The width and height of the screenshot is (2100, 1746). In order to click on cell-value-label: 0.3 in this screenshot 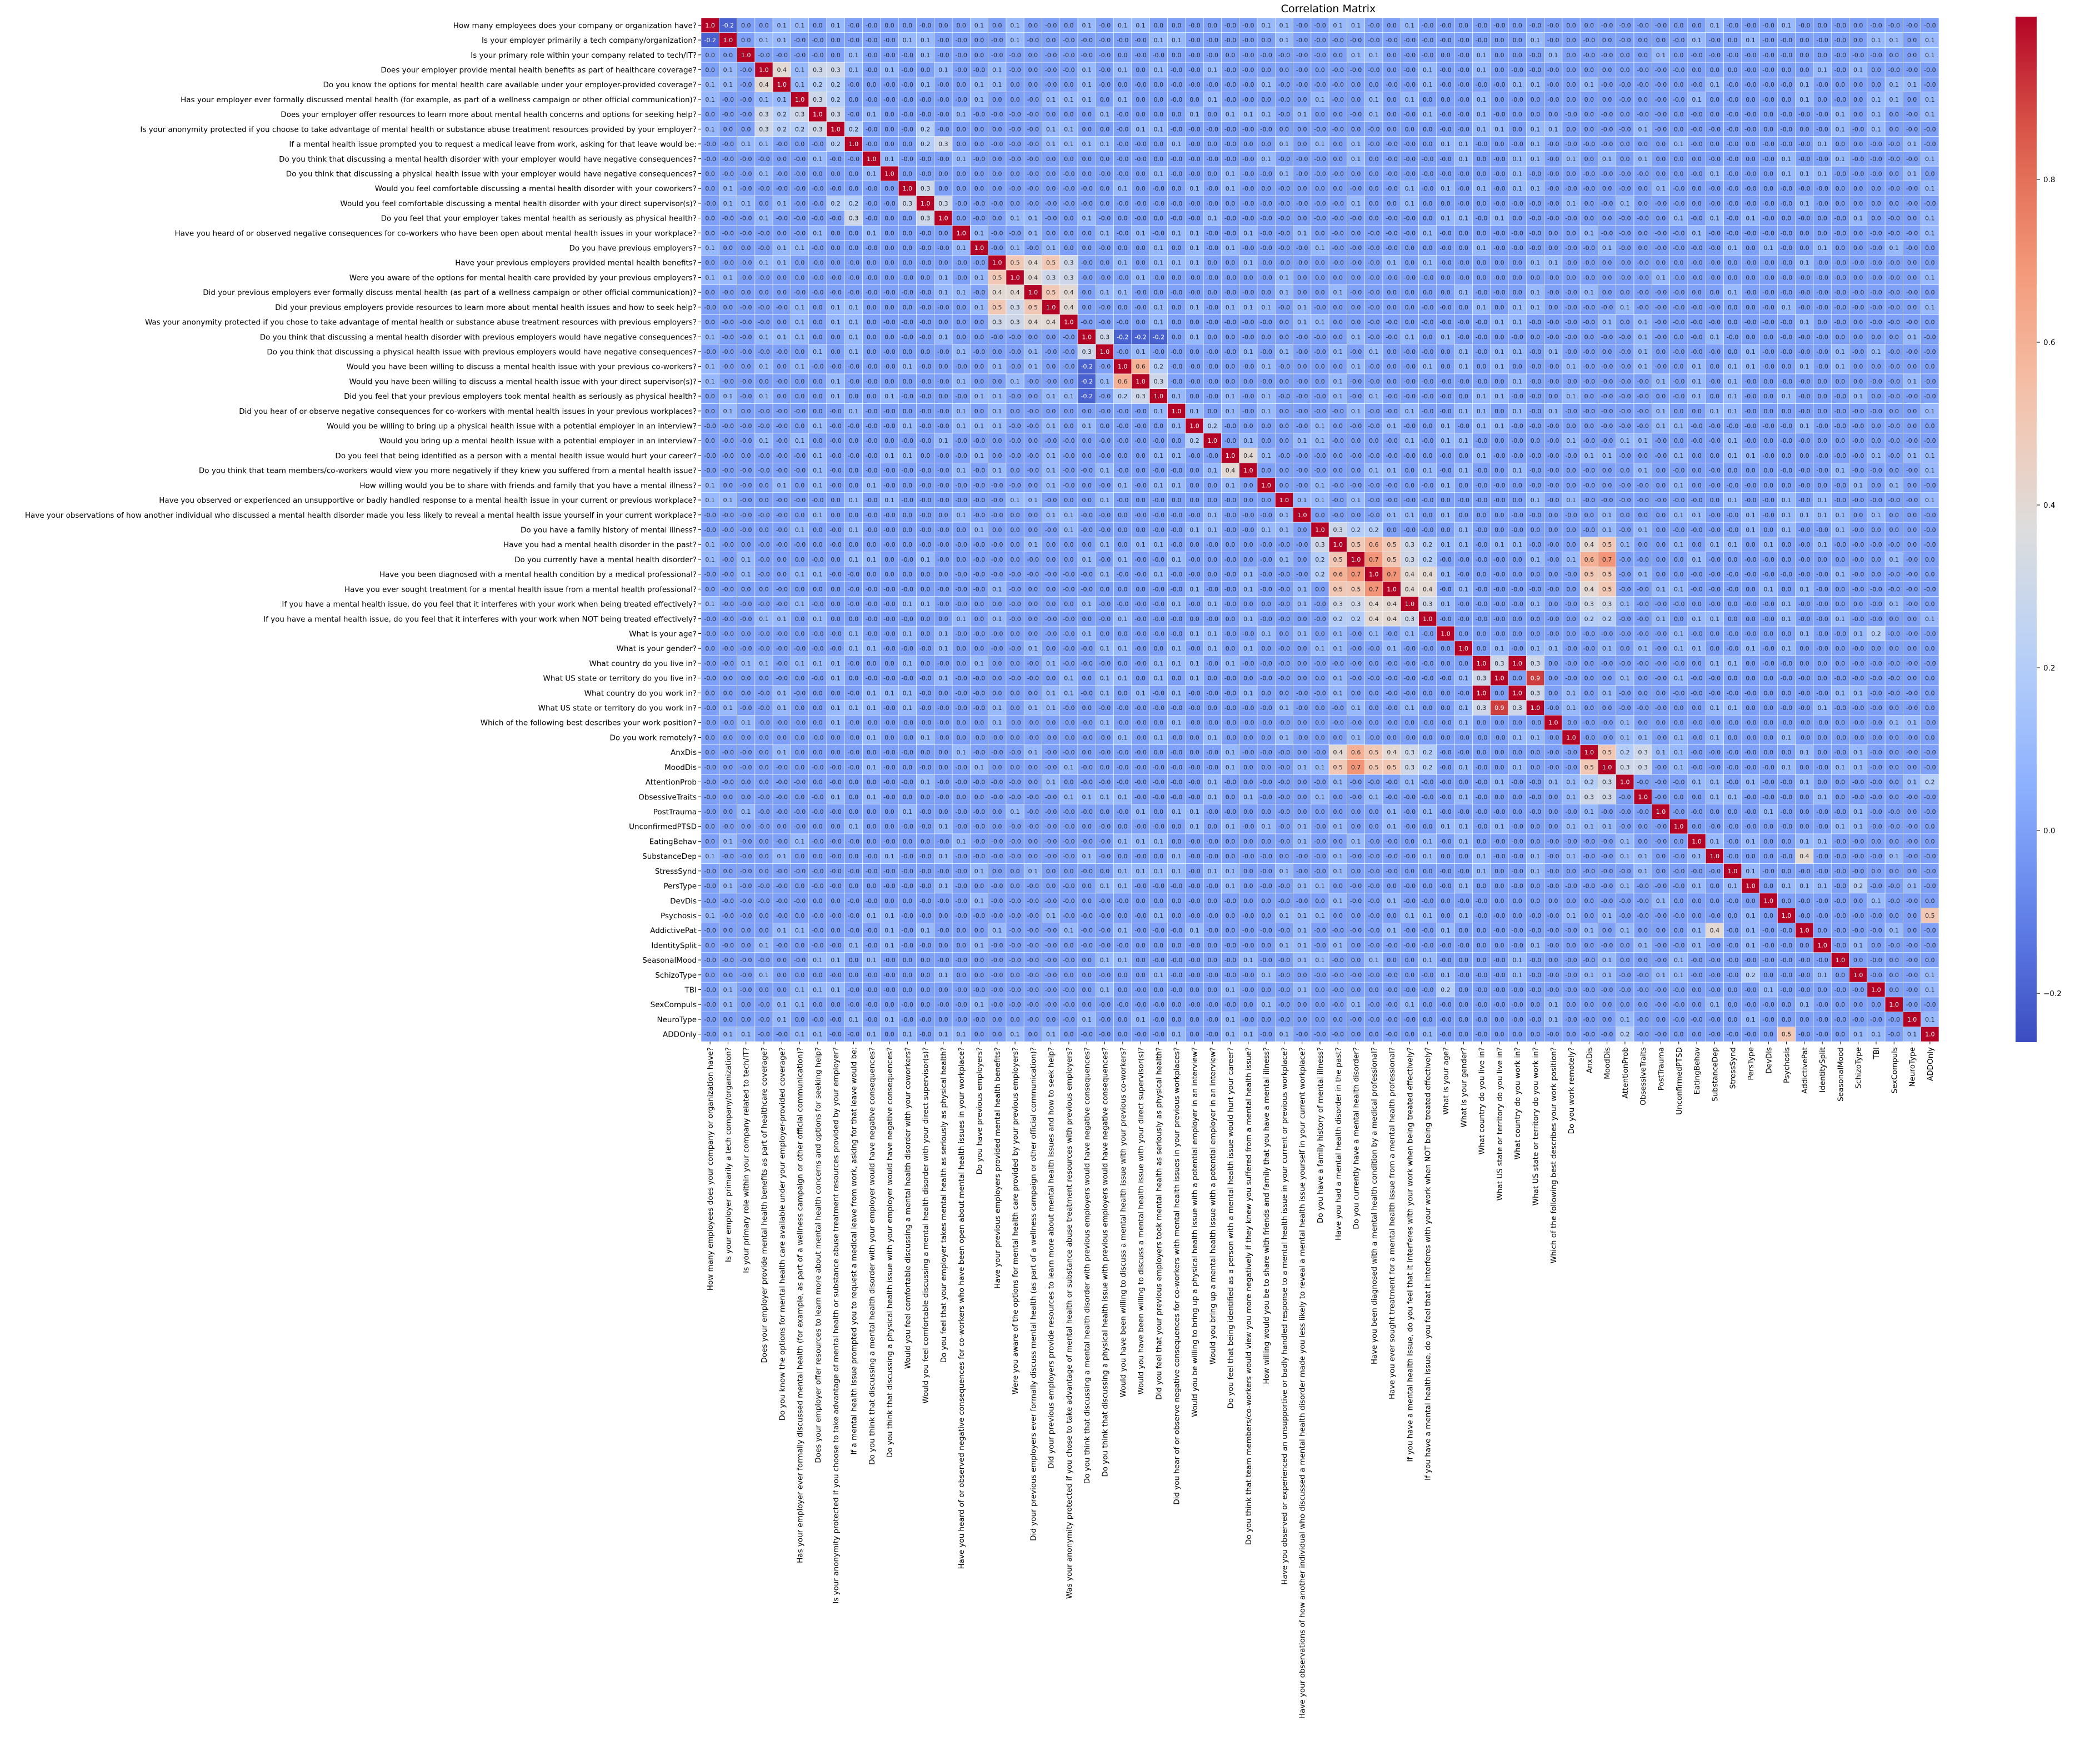, I will do `click(818, 129)`.